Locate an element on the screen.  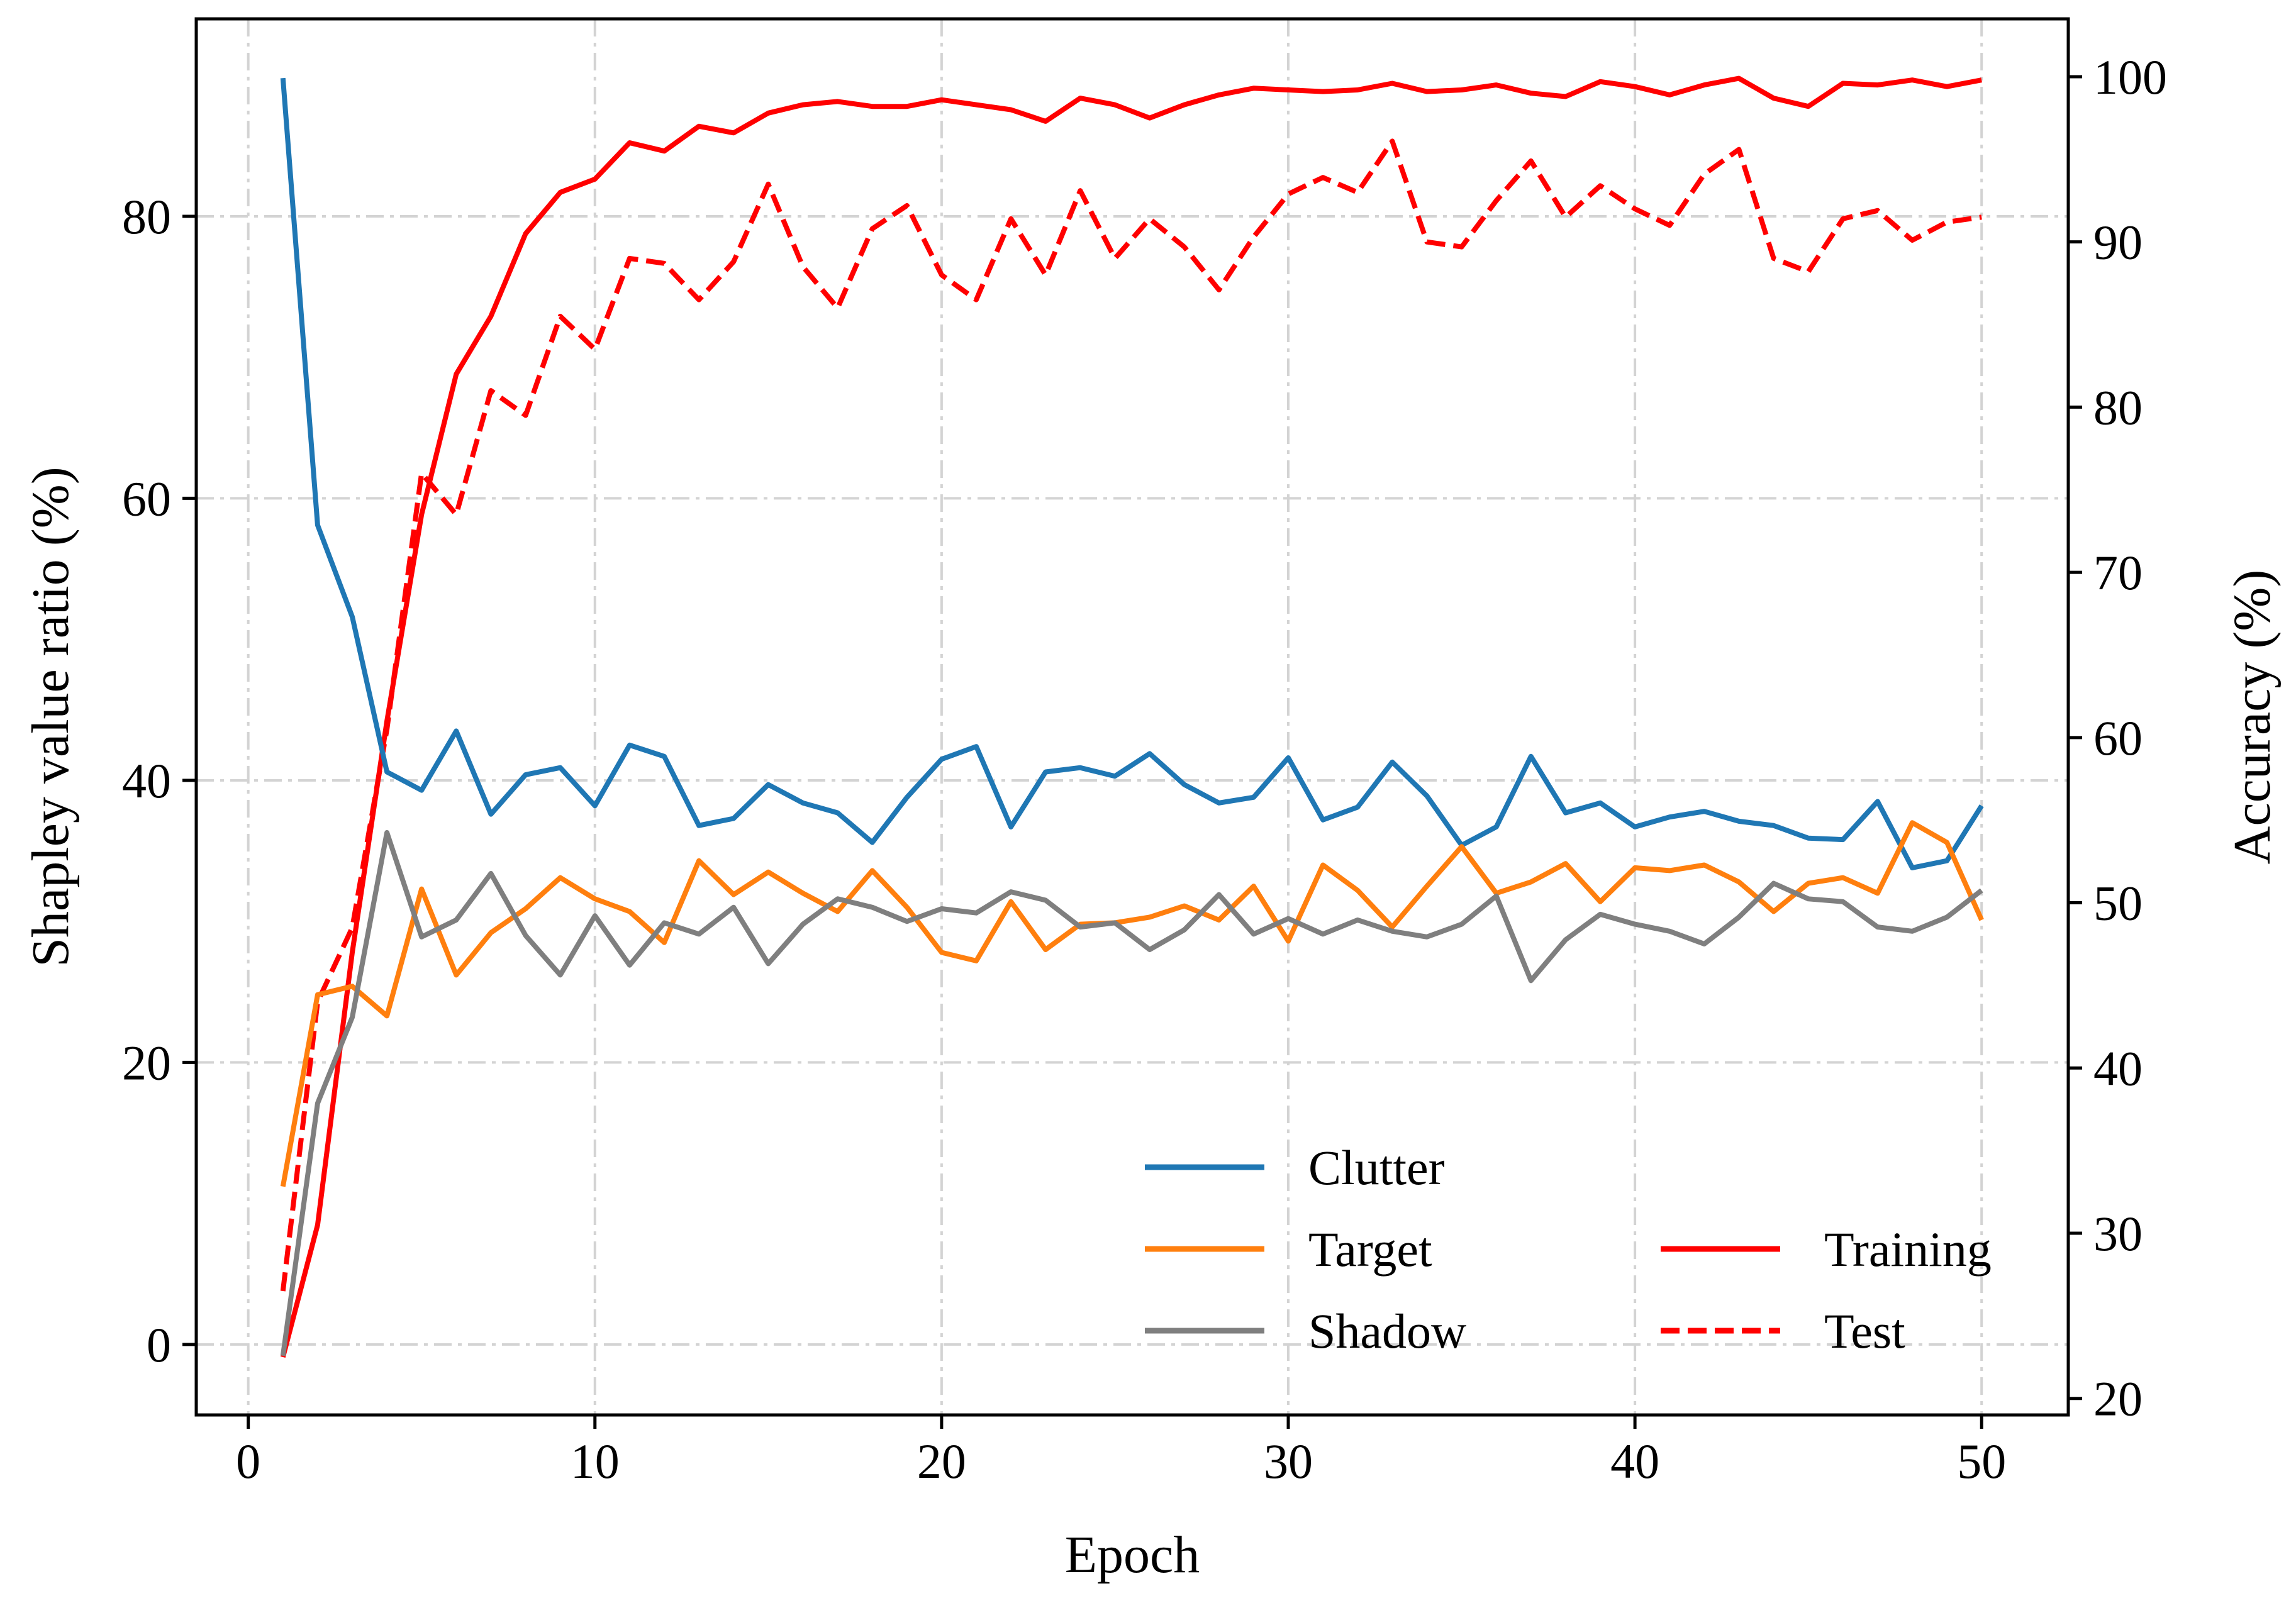
y-right-tick-label: 90 is located at coordinates (2118, 242).